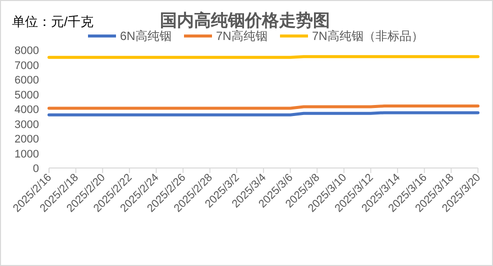 The width and height of the screenshot is (493, 266). Describe the element at coordinates (245, 21) in the screenshot. I see `chart-title: 国内高纯铟价格走势图` at that location.